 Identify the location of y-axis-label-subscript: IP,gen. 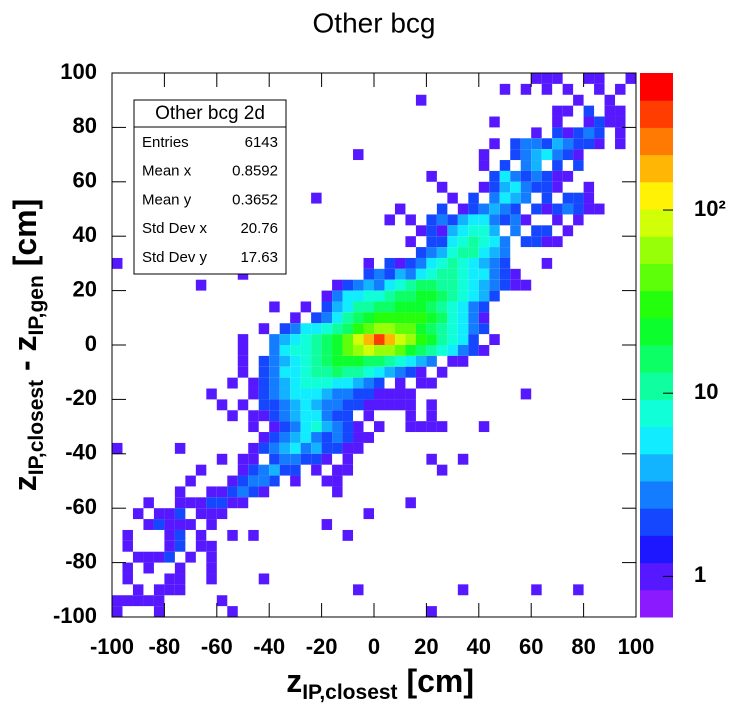
(36, 305).